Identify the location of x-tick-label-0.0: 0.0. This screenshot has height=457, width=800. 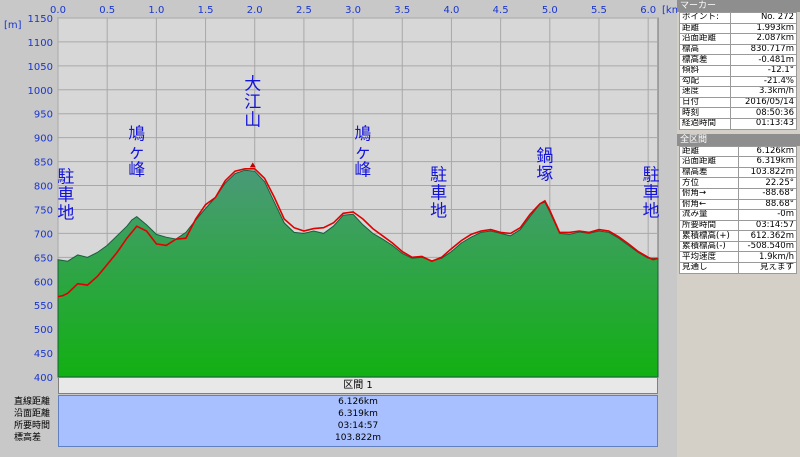
(58, 10).